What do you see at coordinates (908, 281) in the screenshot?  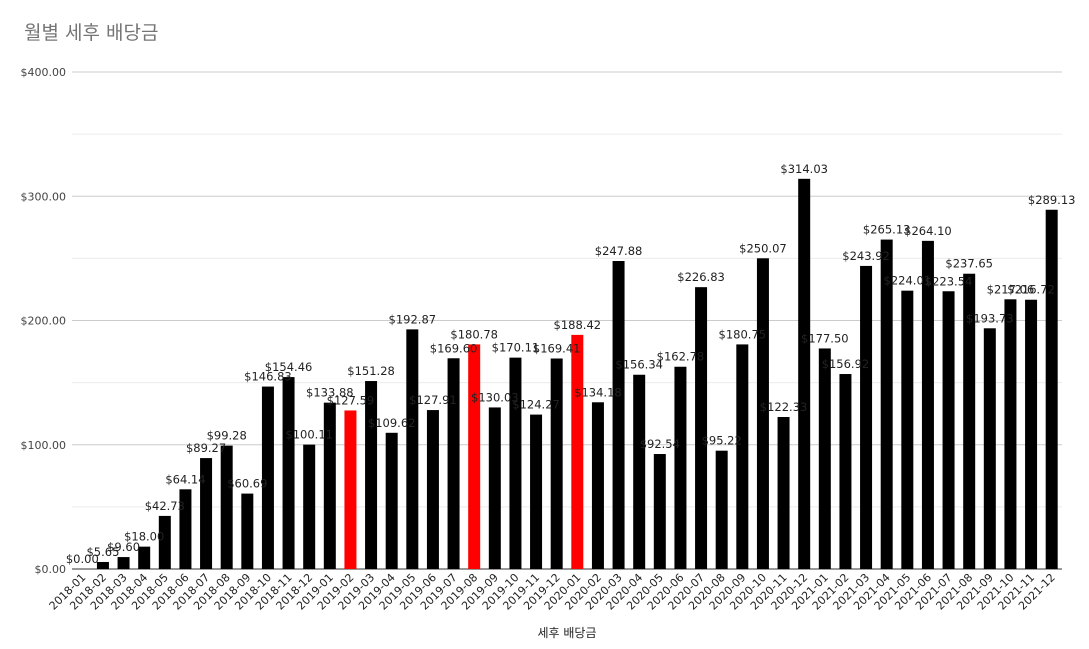 I see `data-label: $224.01` at bounding box center [908, 281].